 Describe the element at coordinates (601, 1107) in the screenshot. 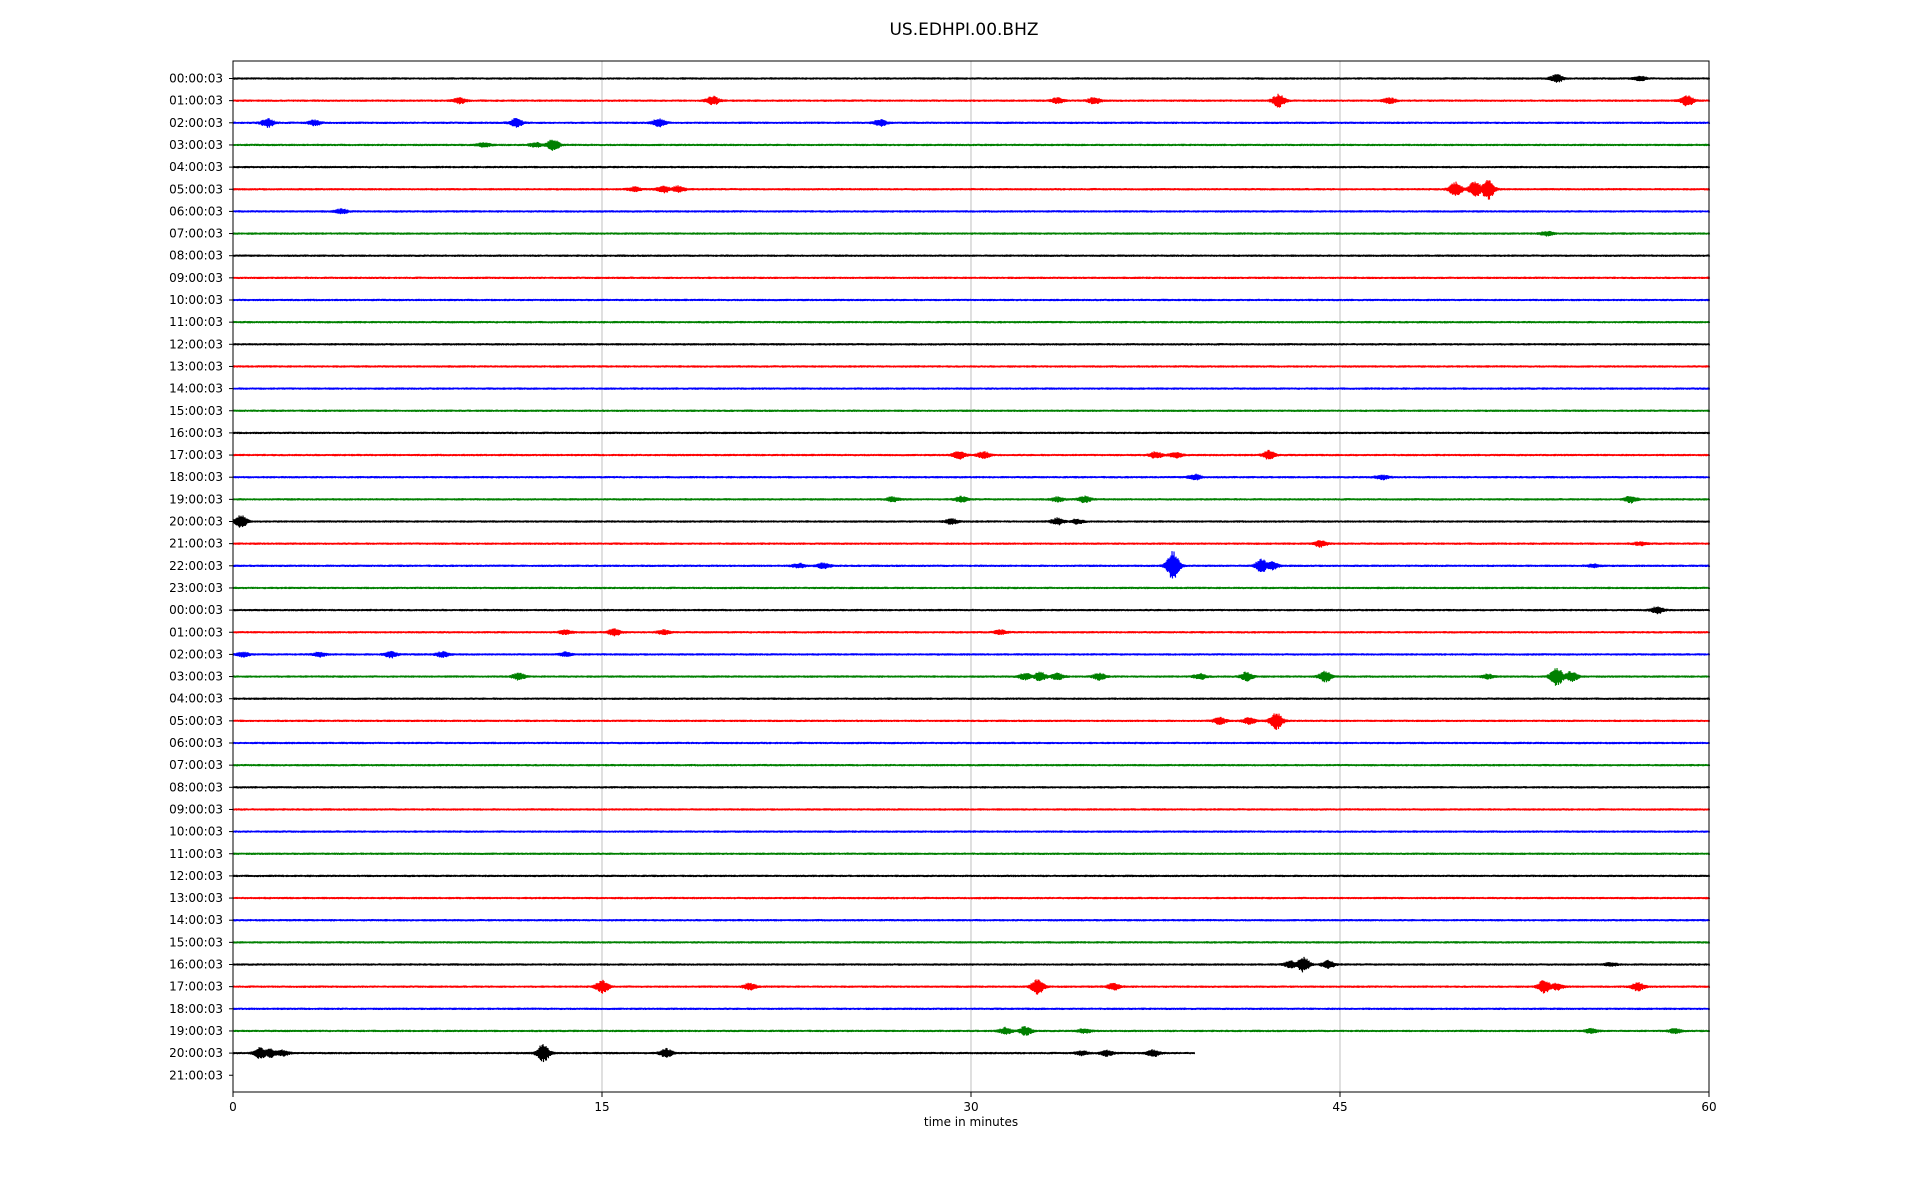

I see `x-tick-label: 15` at that location.